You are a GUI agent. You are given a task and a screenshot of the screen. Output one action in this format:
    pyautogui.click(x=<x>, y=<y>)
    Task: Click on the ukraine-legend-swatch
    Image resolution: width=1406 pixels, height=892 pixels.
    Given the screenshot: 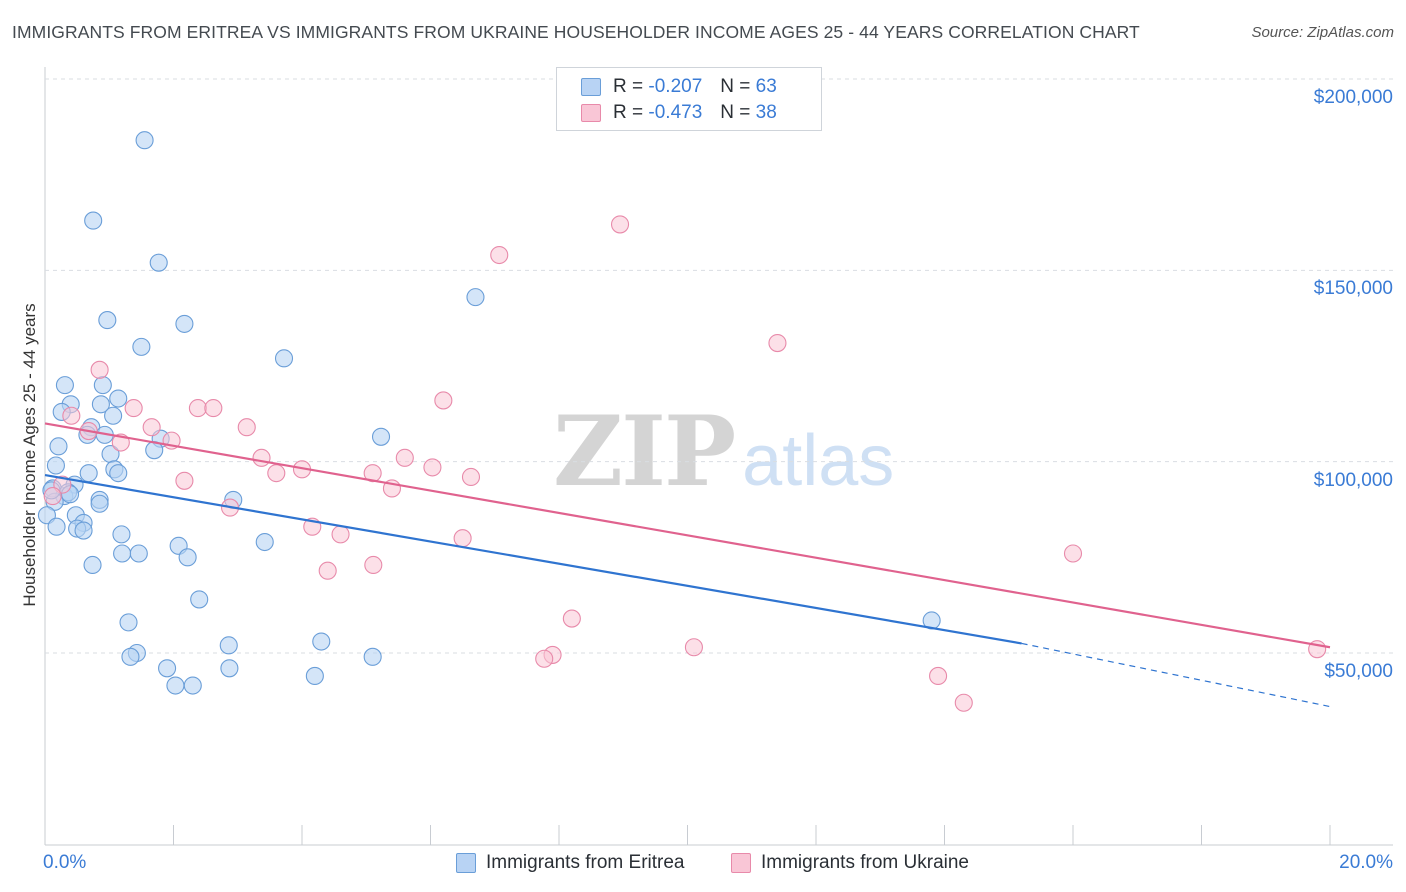 What is the action you would take?
    pyautogui.click(x=741, y=863)
    